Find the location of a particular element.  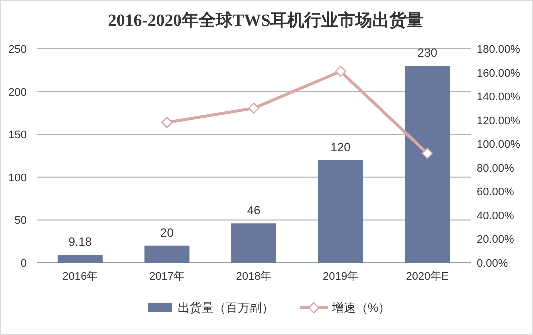

y2-tick-label: 0.00% is located at coordinates (492, 264).